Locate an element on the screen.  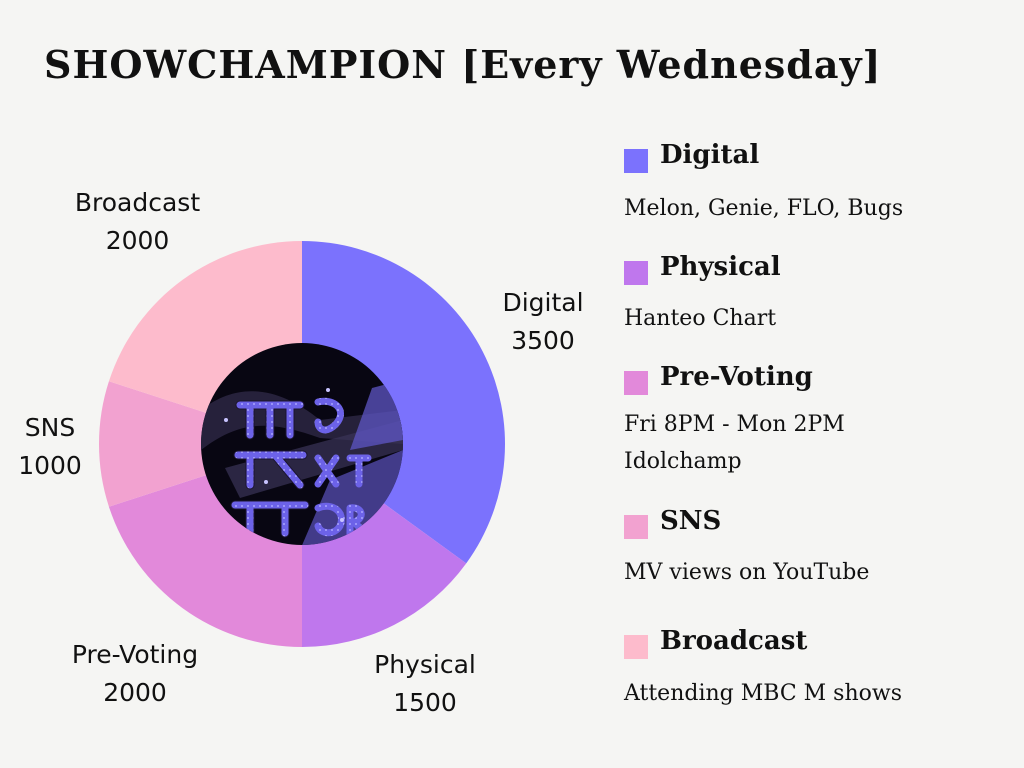
legend-swatch-digital is located at coordinates (636, 161).